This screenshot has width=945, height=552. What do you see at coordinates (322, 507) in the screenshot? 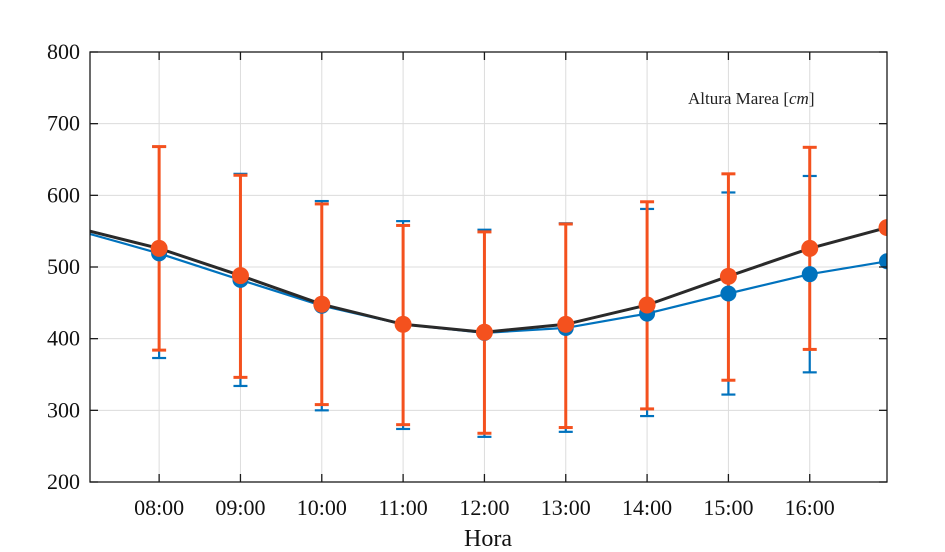
I see `x-tick-label: 10:00` at bounding box center [322, 507].